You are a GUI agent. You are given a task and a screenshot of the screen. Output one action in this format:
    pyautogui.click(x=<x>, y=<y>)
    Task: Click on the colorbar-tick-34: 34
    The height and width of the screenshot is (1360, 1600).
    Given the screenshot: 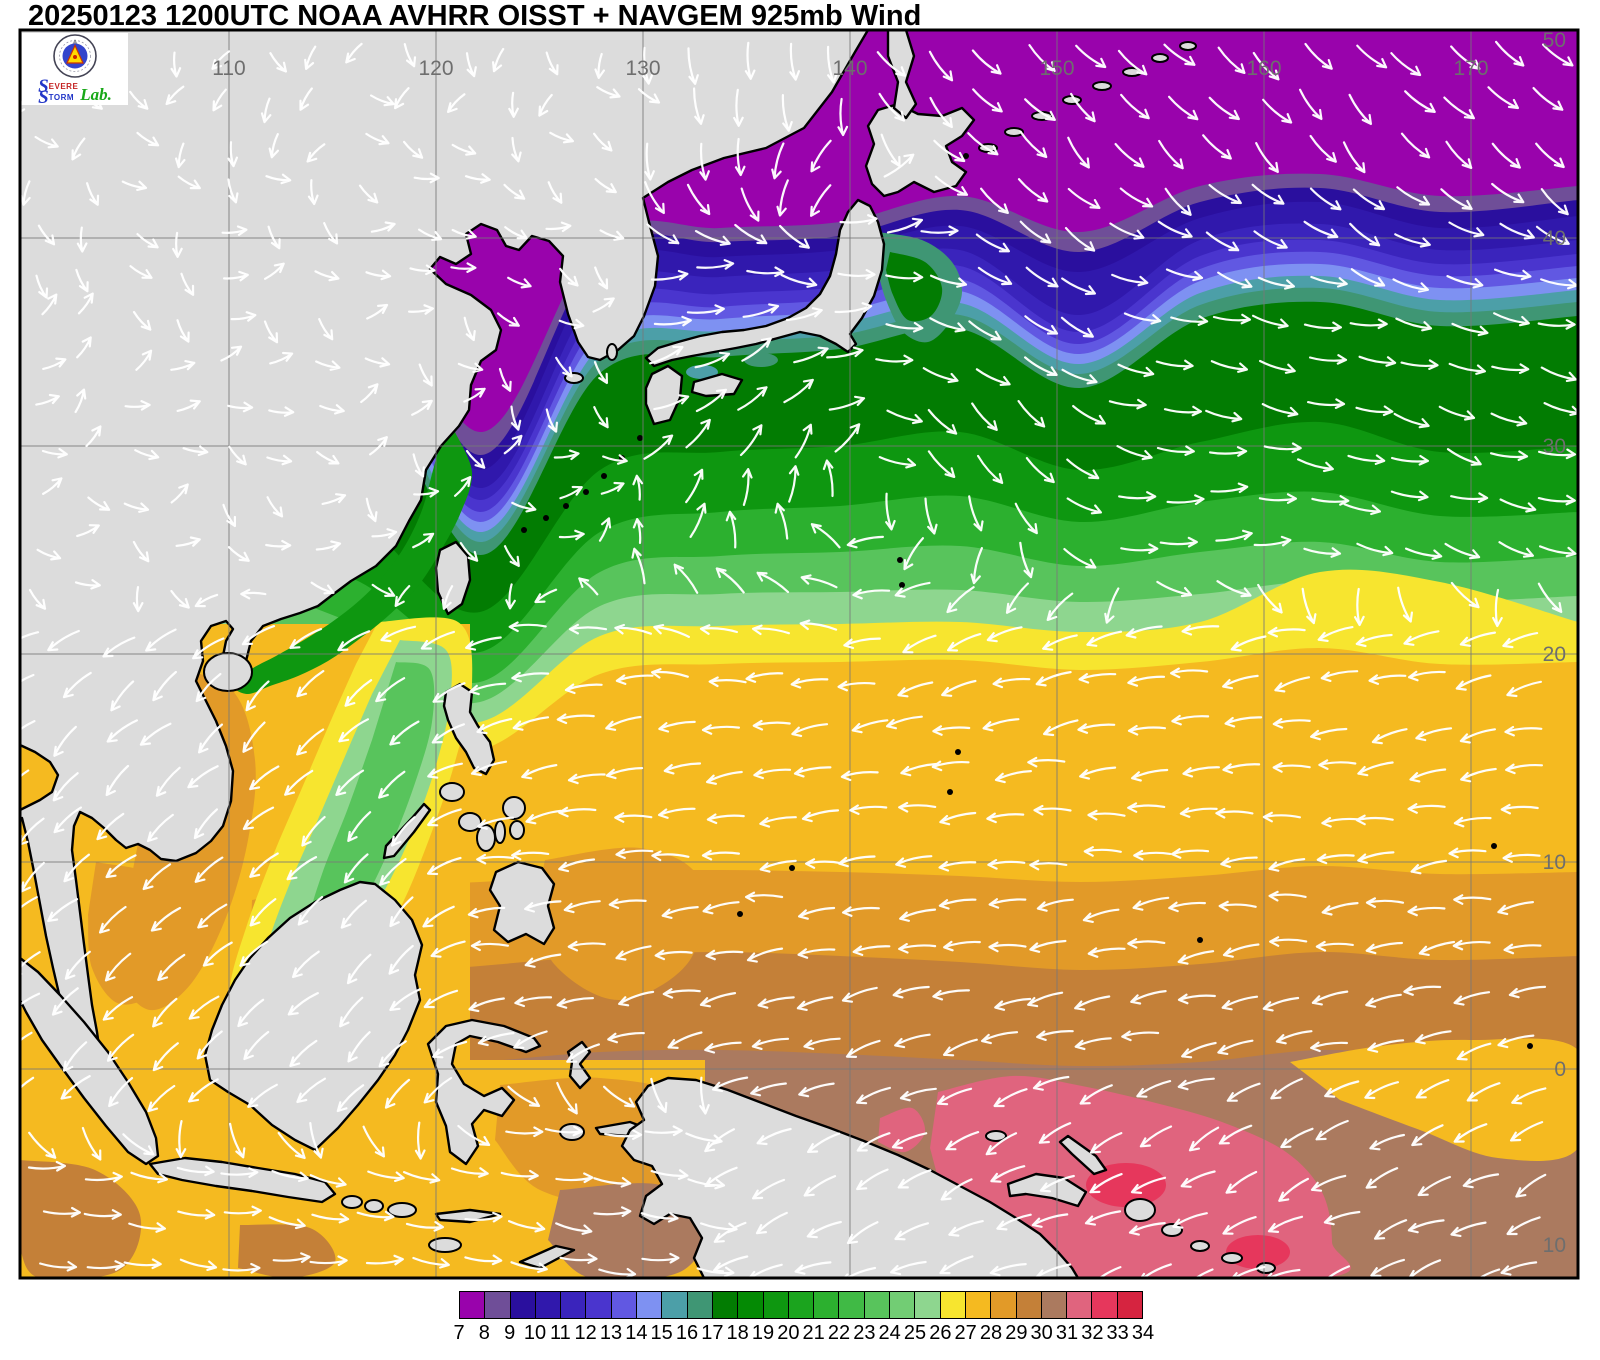 What is the action you would take?
    pyautogui.click(x=1143, y=1333)
    